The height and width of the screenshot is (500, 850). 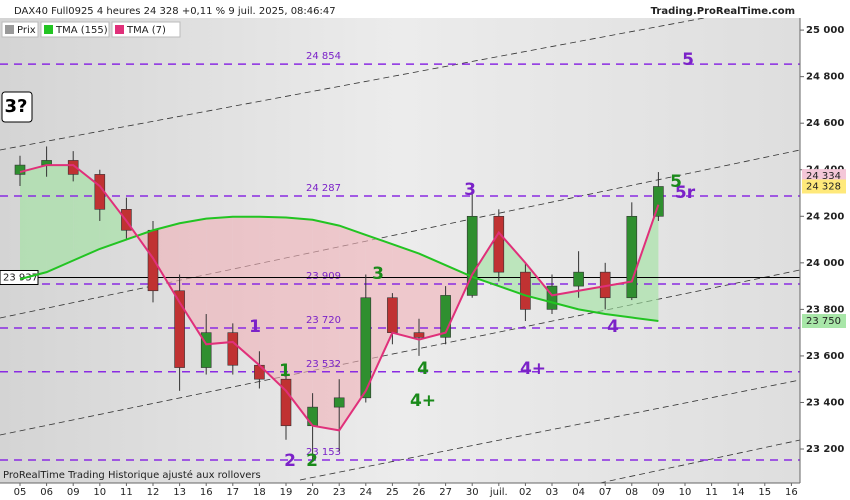 What do you see at coordinates (552, 492) in the screenshot?
I see `x-tick-label: 03` at bounding box center [552, 492].